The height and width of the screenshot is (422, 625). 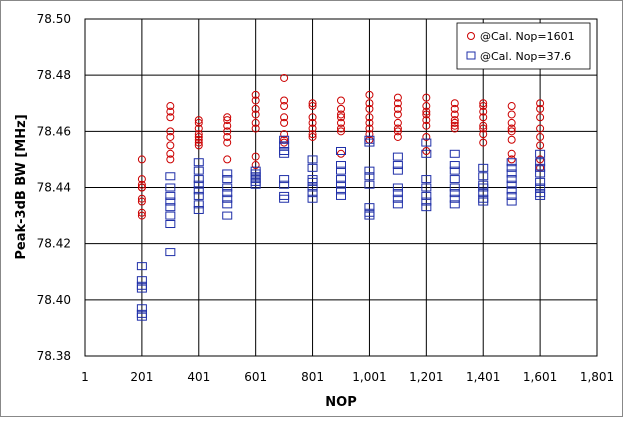 What do you see at coordinates (54, 356) in the screenshot?
I see `y-tick-label: 78.38` at bounding box center [54, 356].